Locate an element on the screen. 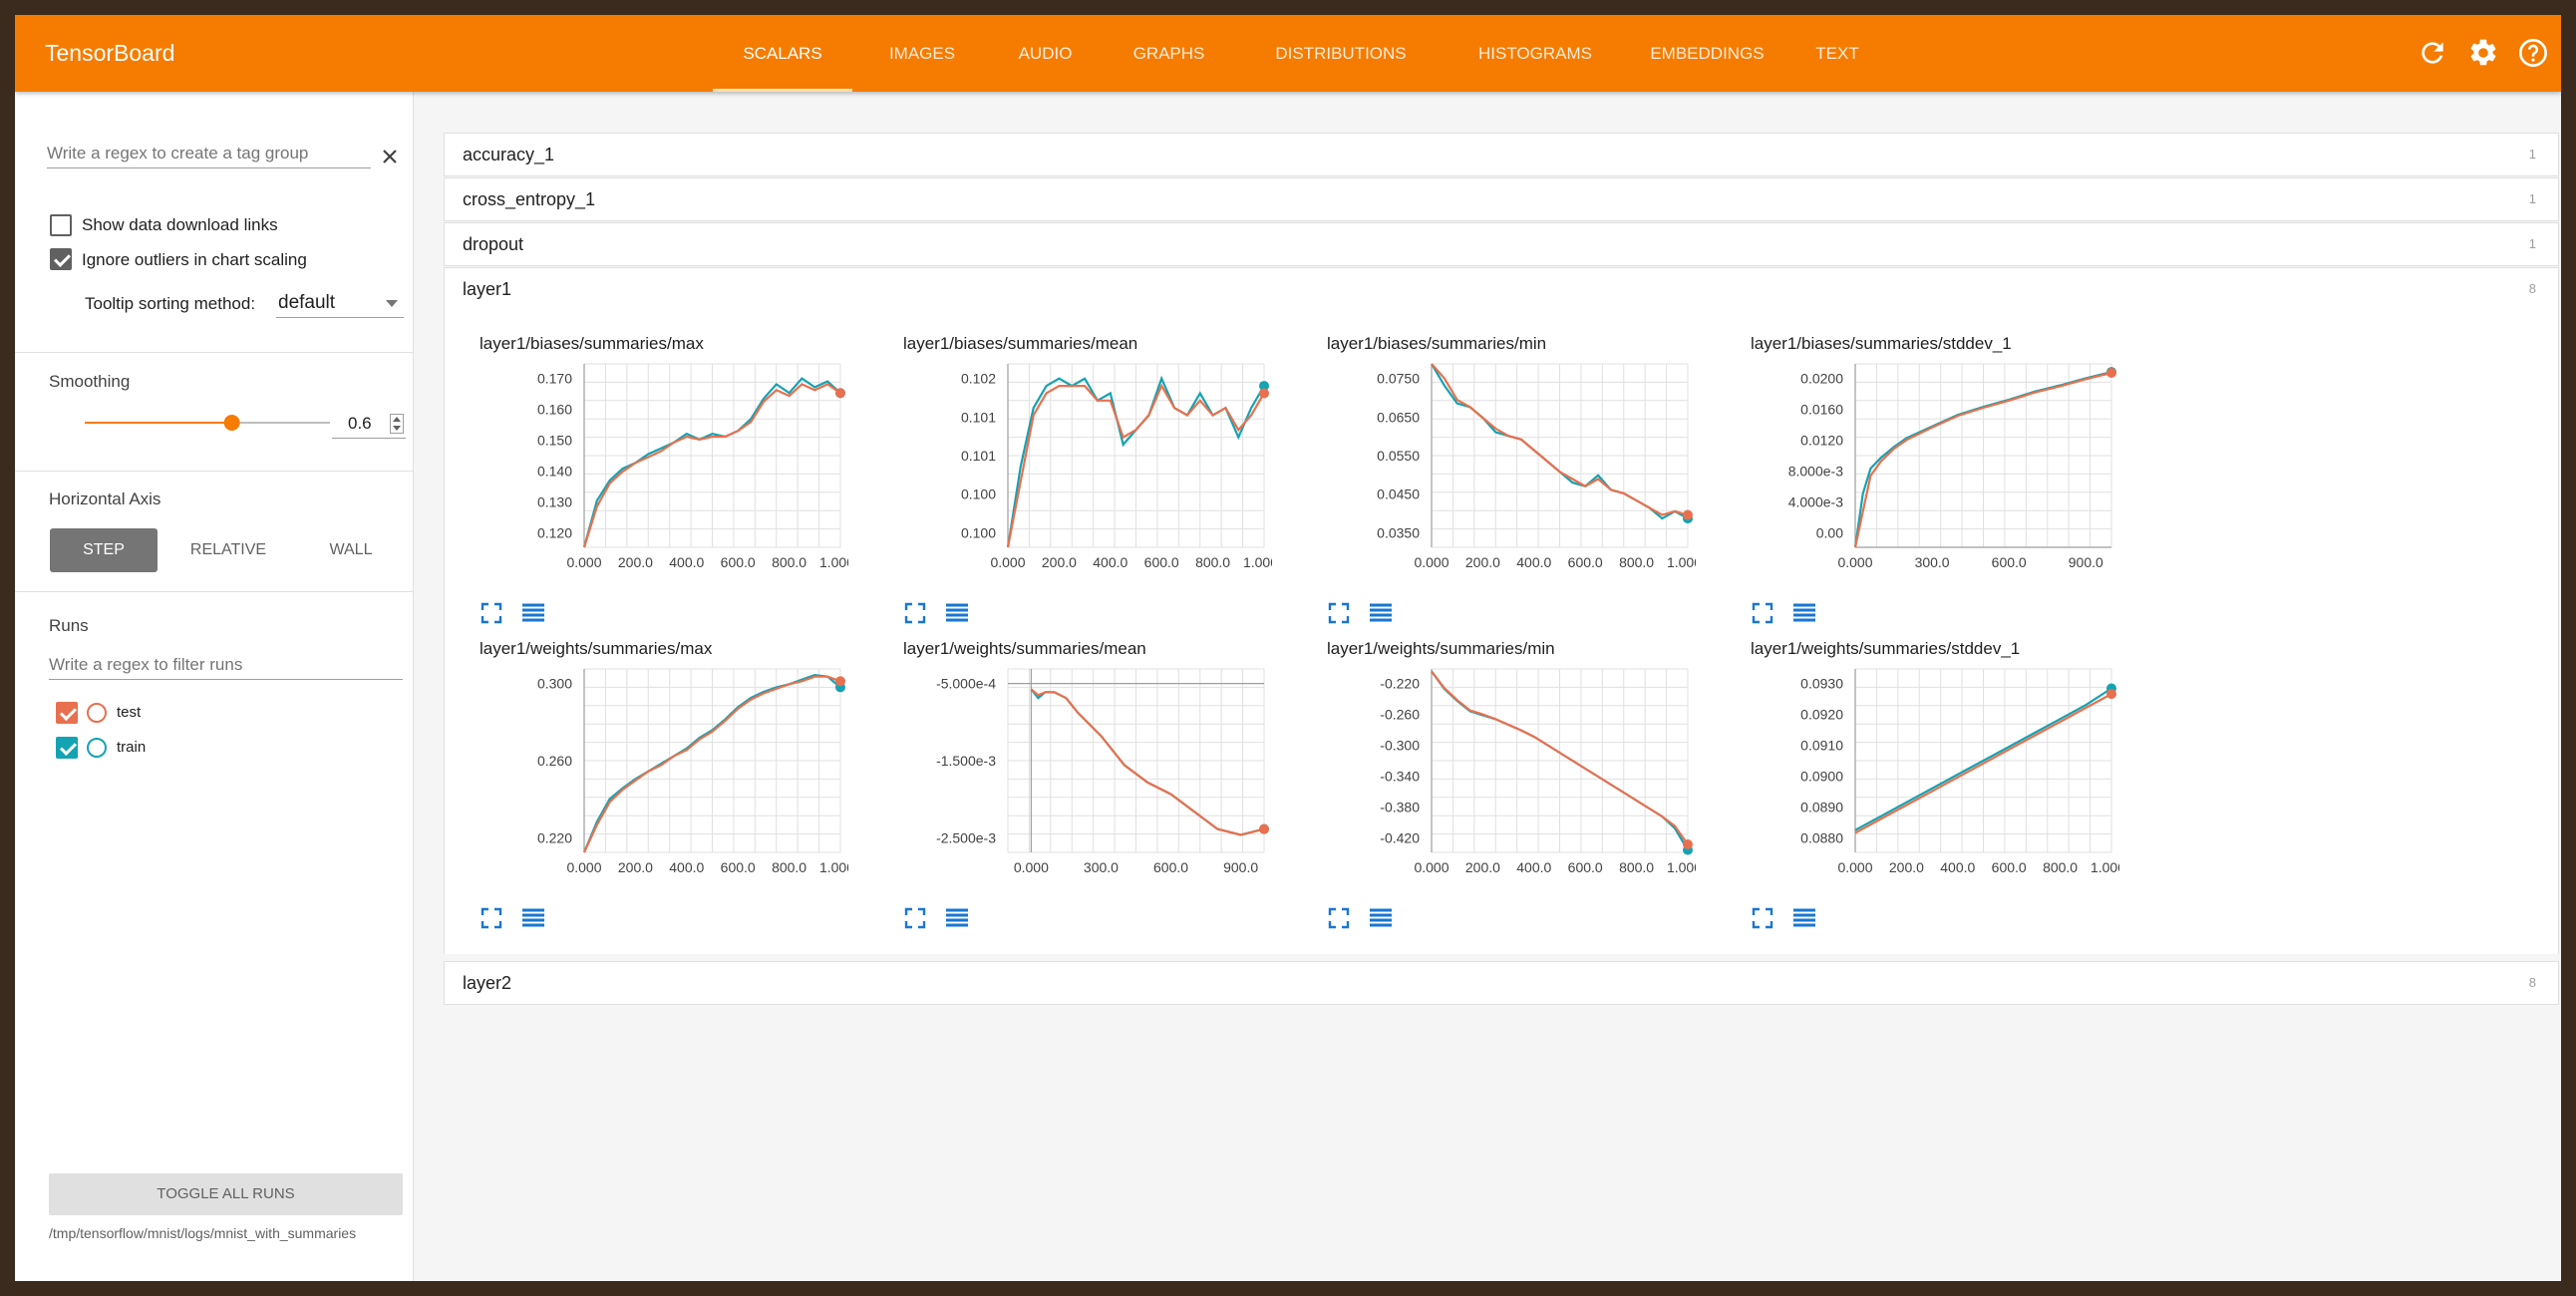  y-tick-label: 0.120 is located at coordinates (554, 532).